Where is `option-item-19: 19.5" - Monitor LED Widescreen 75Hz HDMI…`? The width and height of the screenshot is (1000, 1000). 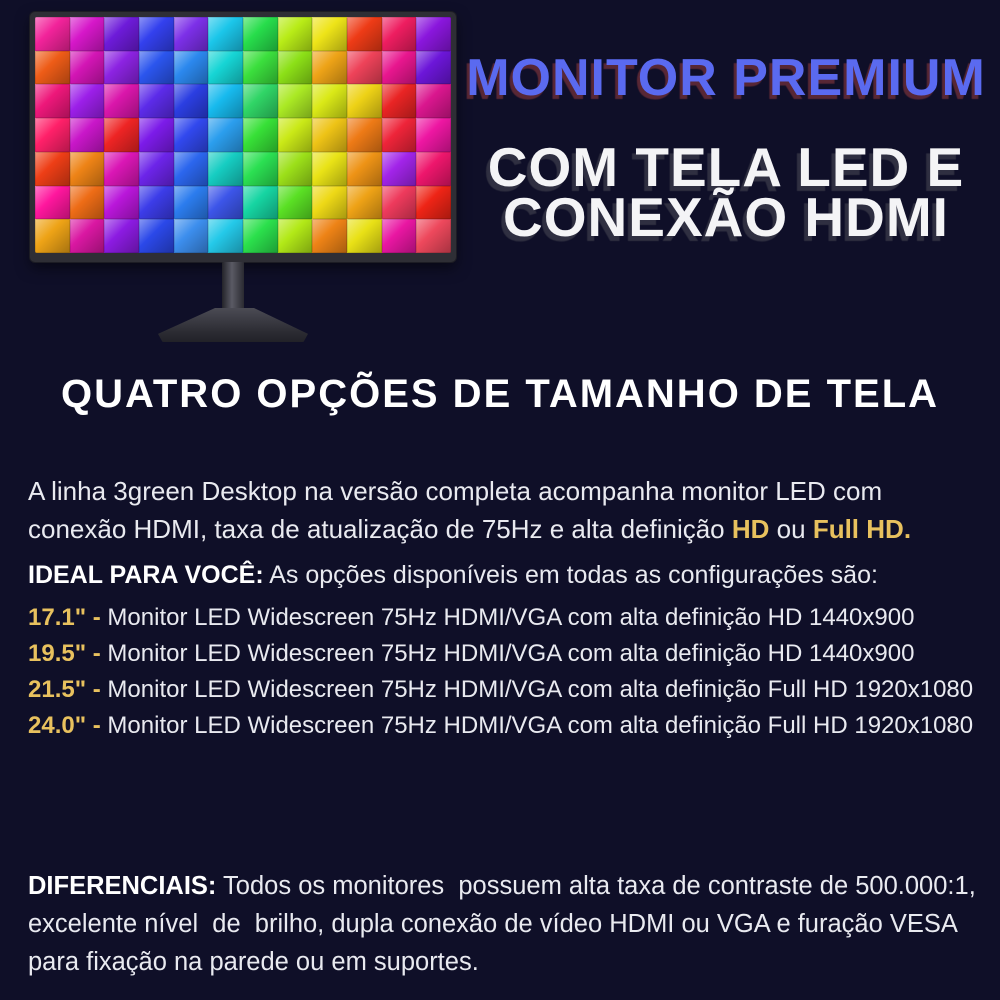 option-item-19: 19.5" - Monitor LED Widescreen 75Hz HDMI… is located at coordinates (508, 654).